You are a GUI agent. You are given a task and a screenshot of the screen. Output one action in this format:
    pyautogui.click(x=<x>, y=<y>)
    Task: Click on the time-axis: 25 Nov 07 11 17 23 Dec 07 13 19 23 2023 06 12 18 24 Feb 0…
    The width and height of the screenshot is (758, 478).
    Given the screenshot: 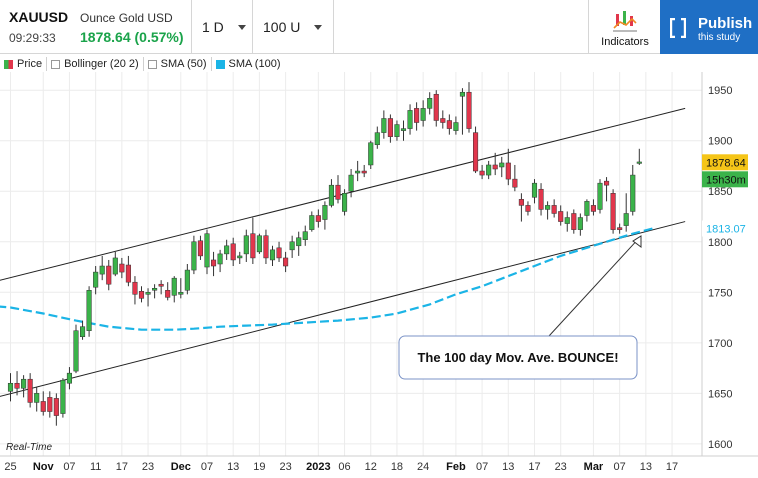 What is the action you would take?
    pyautogui.click(x=341, y=467)
    